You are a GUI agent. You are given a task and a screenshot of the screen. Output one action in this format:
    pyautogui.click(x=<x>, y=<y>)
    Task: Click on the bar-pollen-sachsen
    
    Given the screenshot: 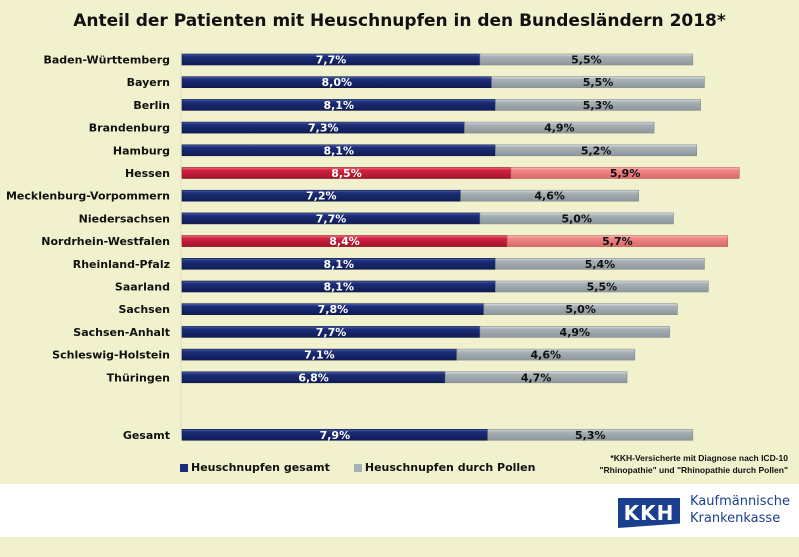 What is the action you would take?
    pyautogui.click(x=580, y=309)
    